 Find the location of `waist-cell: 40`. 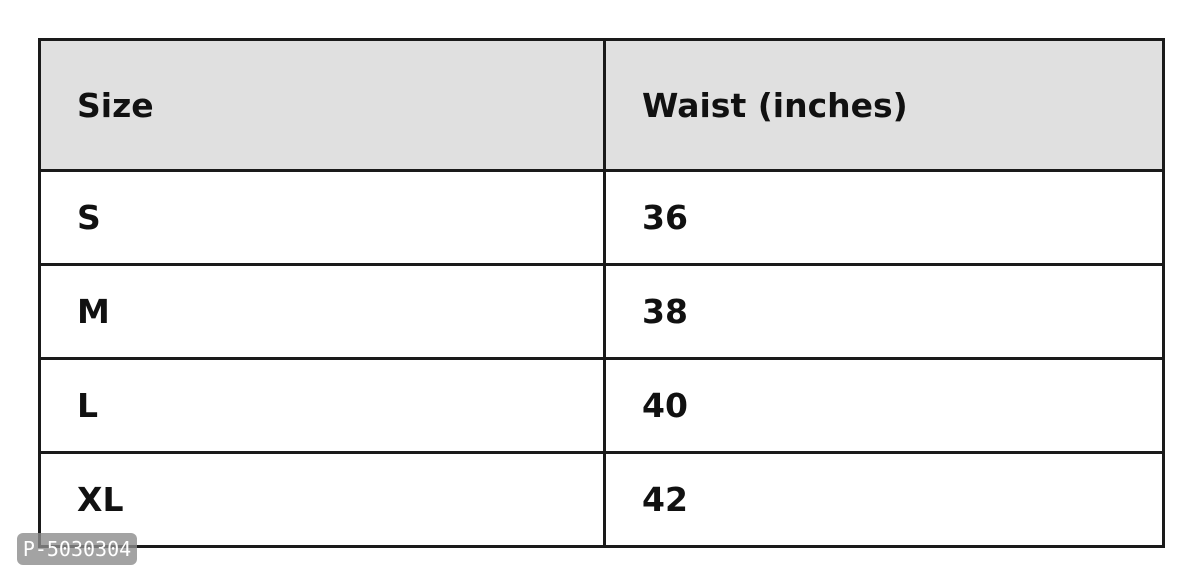

waist-cell: 40 is located at coordinates (884, 405).